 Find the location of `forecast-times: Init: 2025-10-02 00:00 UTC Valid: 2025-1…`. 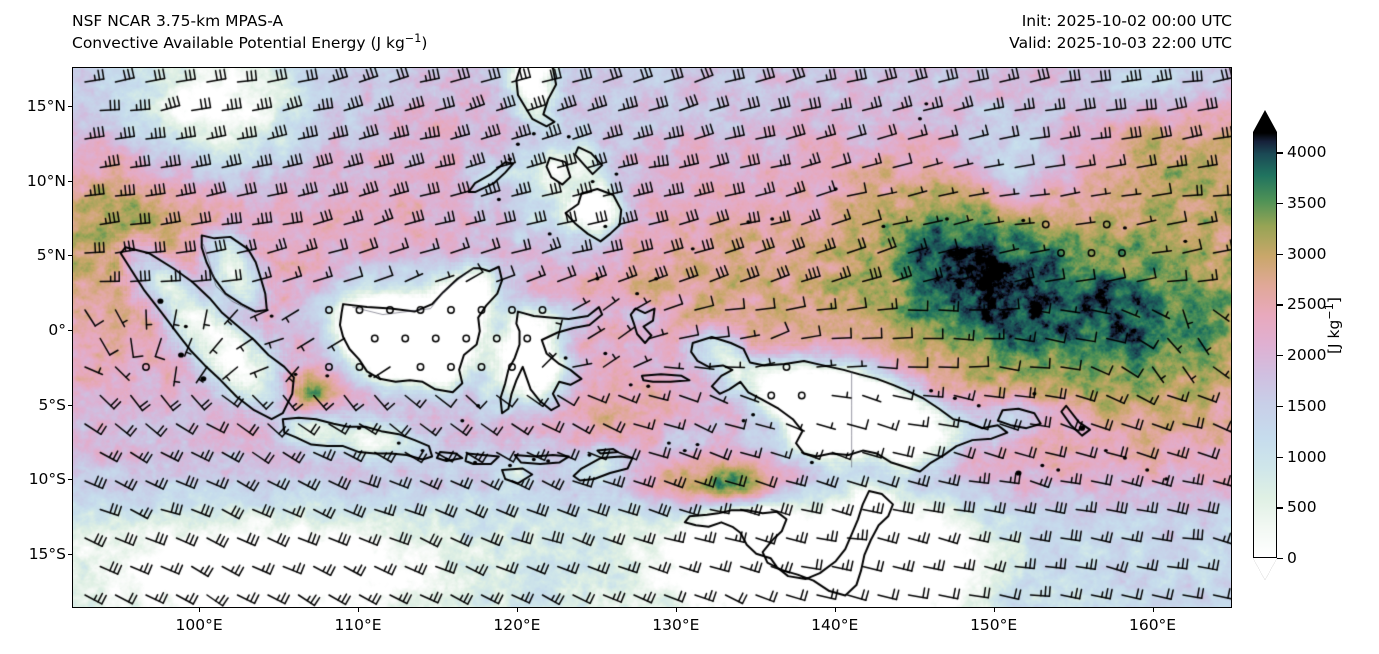

forecast-times: Init: 2025-10-02 00:00 UTC Valid: 2025-1… is located at coordinates (1120, 32).